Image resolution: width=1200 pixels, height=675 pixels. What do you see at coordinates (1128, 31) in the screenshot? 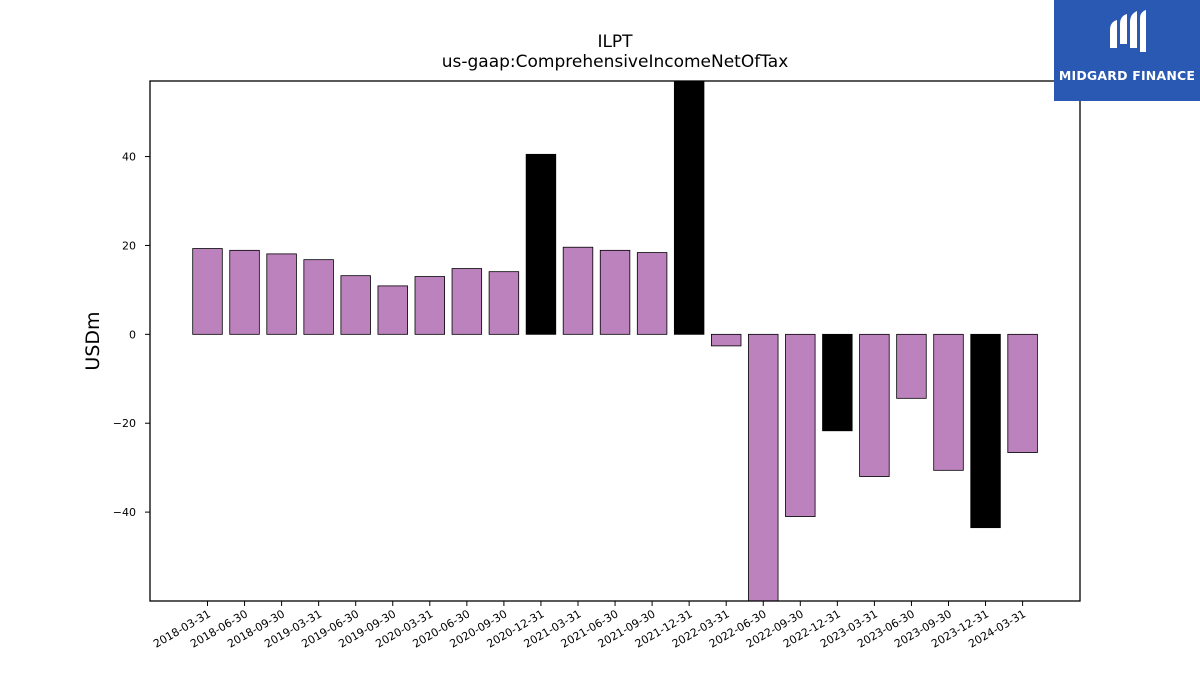
I see `midgard-logo-mark-icon` at bounding box center [1128, 31].